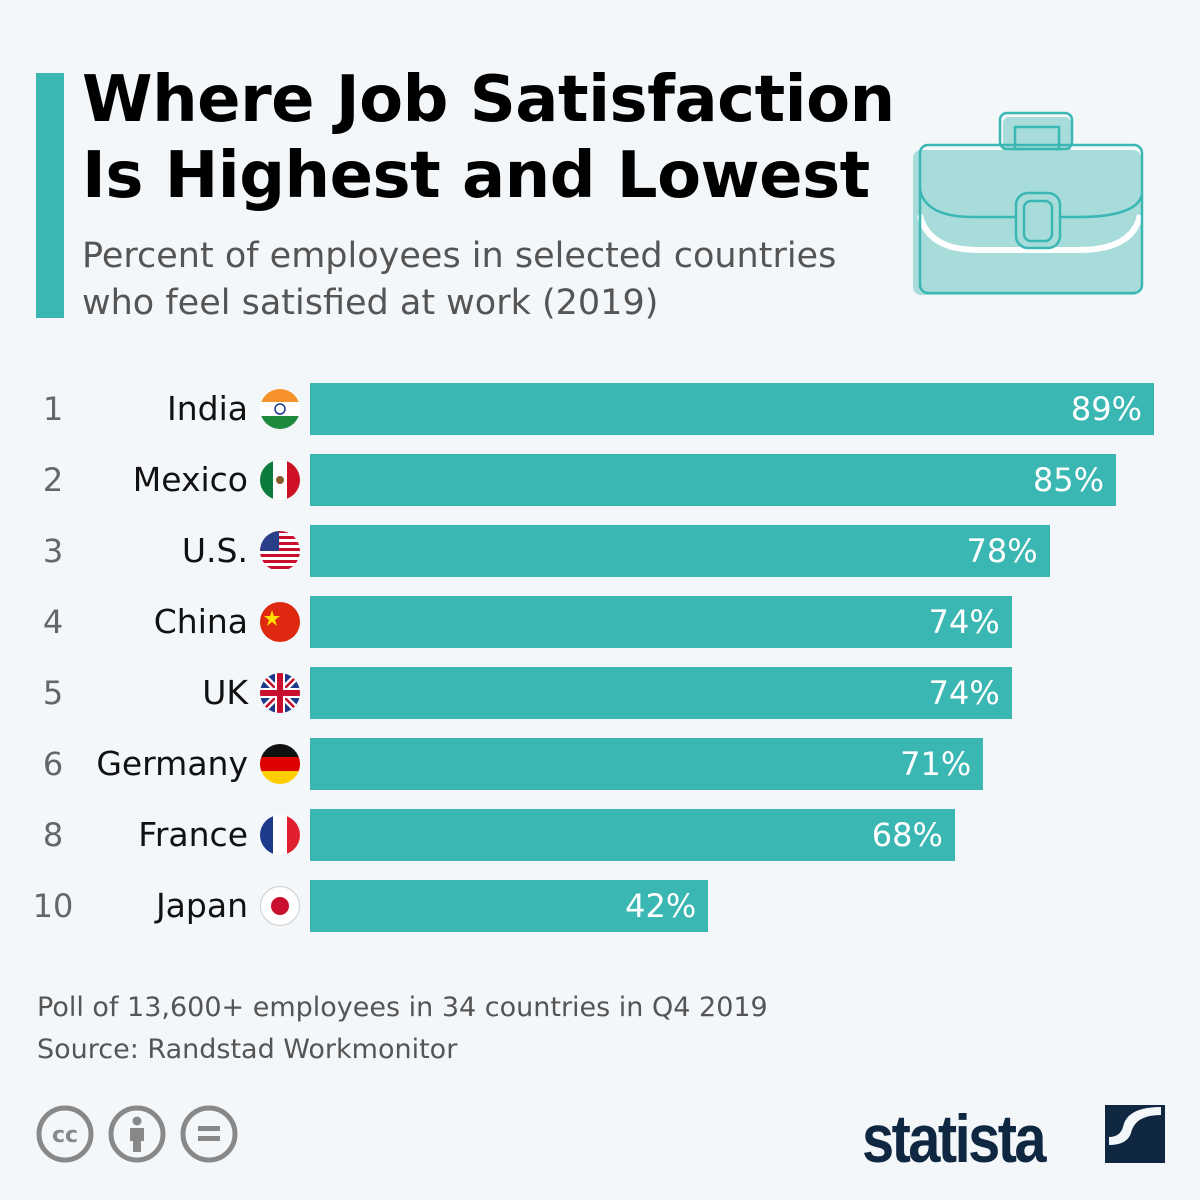 The width and height of the screenshot is (1200, 1200). What do you see at coordinates (225, 692) in the screenshot?
I see `category-label: UK` at bounding box center [225, 692].